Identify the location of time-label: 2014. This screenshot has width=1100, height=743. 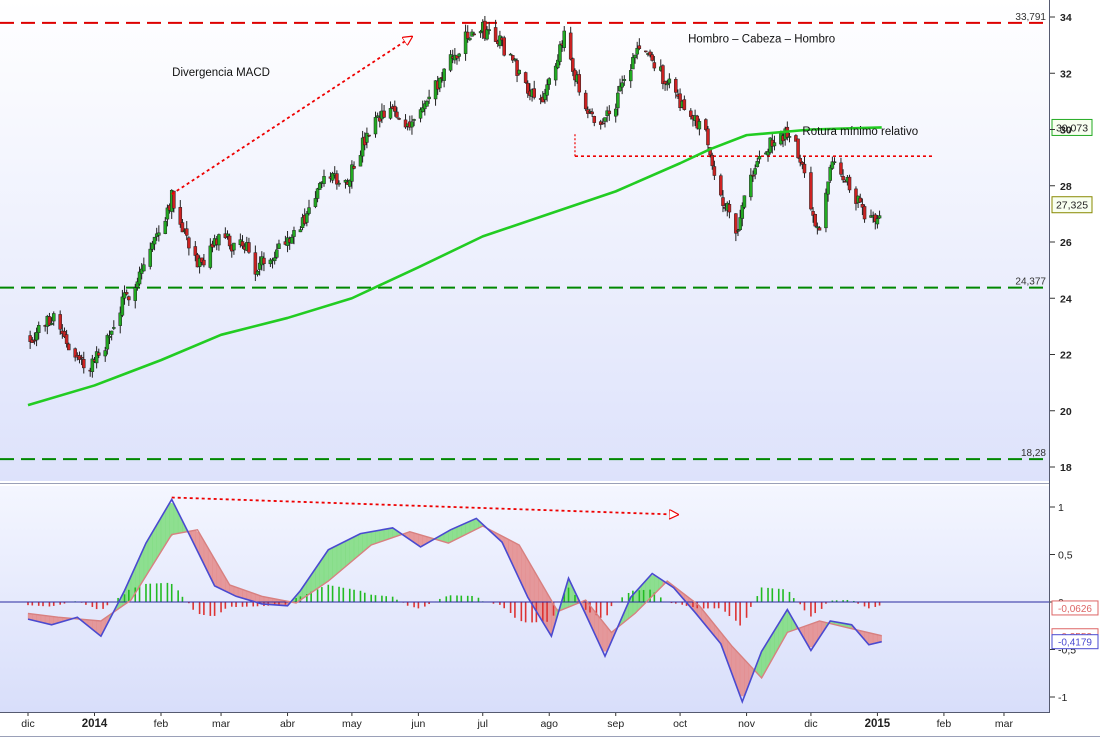
(95, 724).